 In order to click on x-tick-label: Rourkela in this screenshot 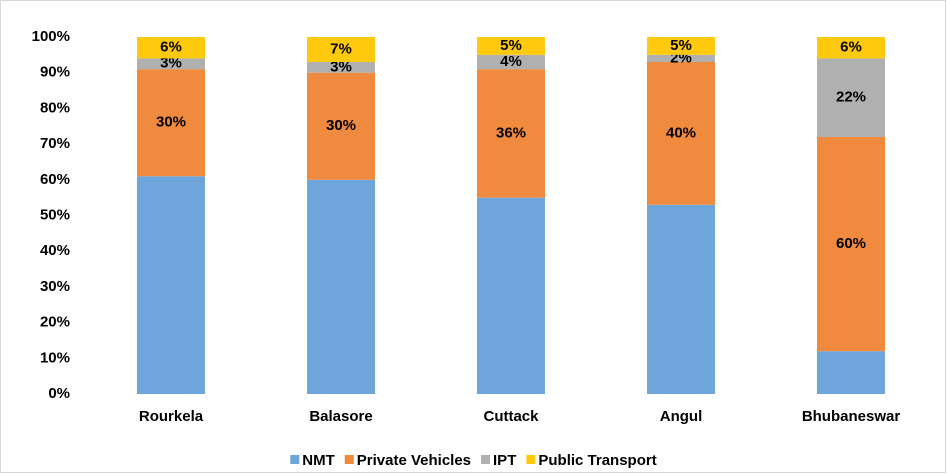, I will do `click(171, 416)`.